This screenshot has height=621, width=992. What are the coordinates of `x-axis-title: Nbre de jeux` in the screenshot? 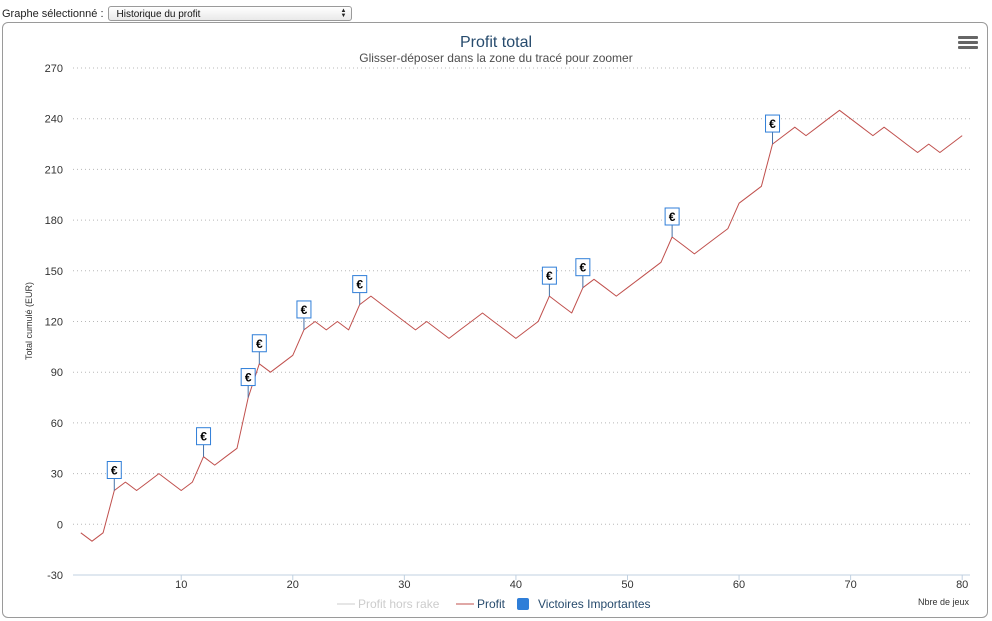 It's located at (944, 602).